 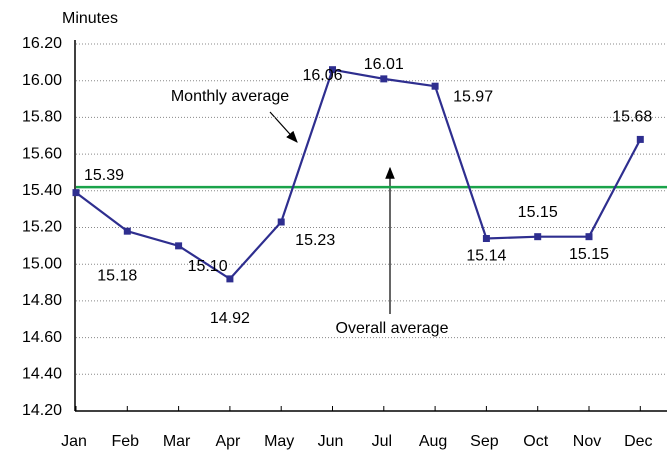 I want to click on x-tick-label: Aug, so click(x=433, y=441).